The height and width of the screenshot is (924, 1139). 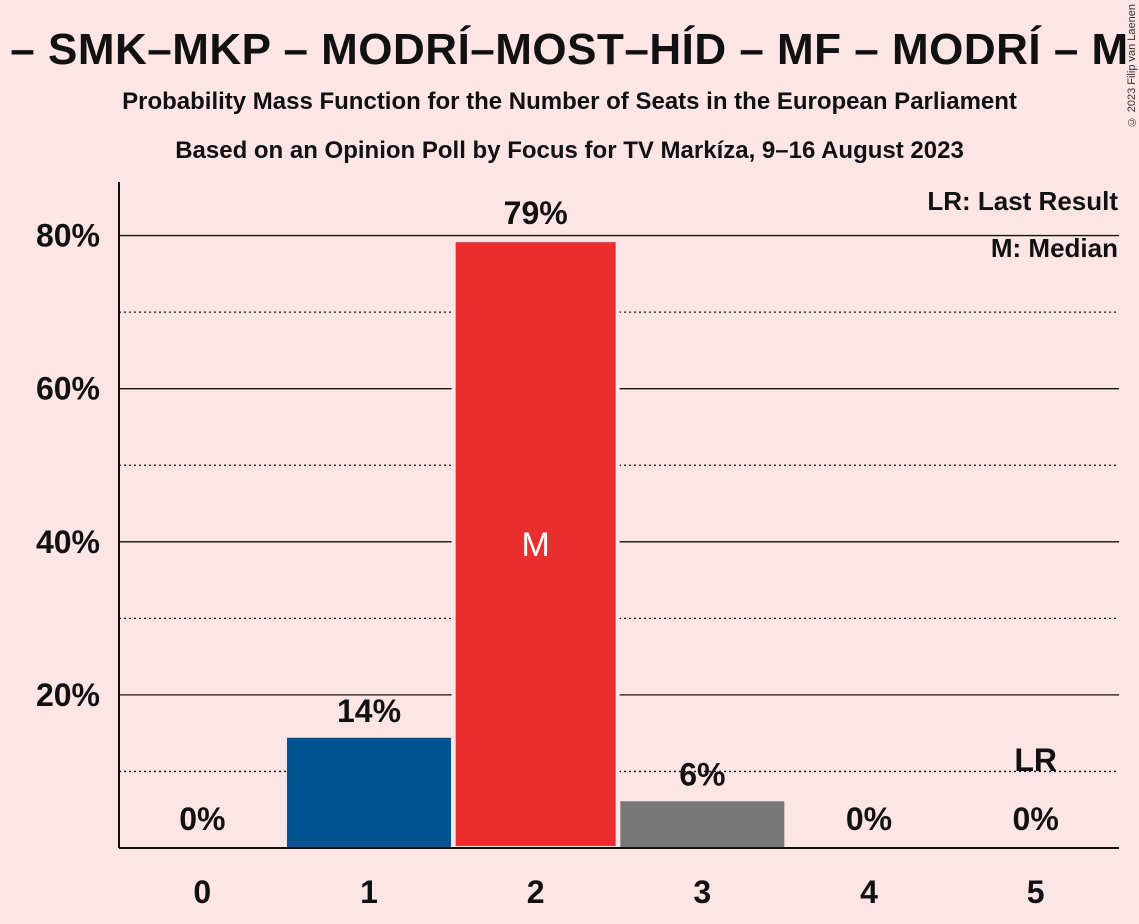 I want to click on last-result-marker: LR, so click(x=1035, y=760).